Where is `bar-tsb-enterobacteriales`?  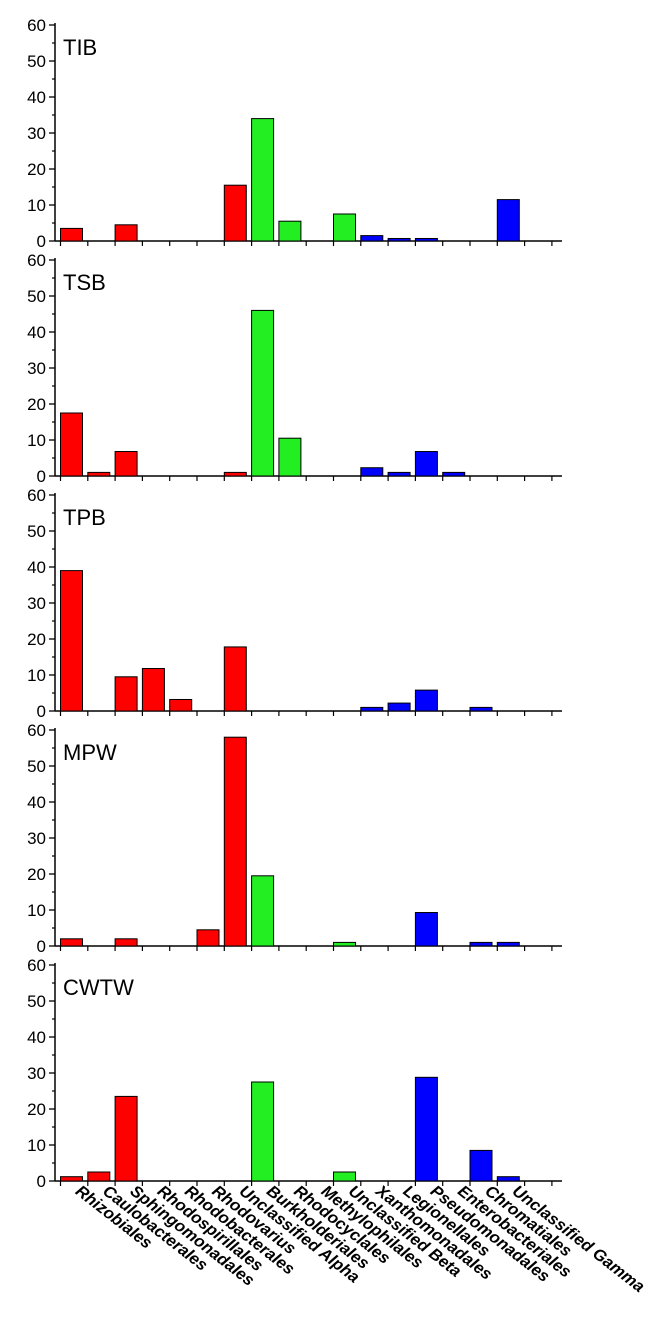 bar-tsb-enterobacteriales is located at coordinates (454, 474).